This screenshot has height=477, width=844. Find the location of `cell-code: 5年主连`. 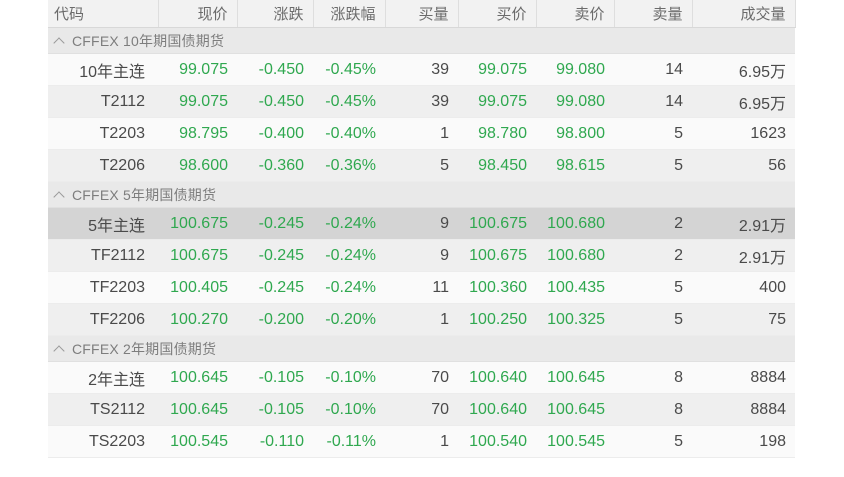

cell-code: 5年主连 is located at coordinates (103, 223).